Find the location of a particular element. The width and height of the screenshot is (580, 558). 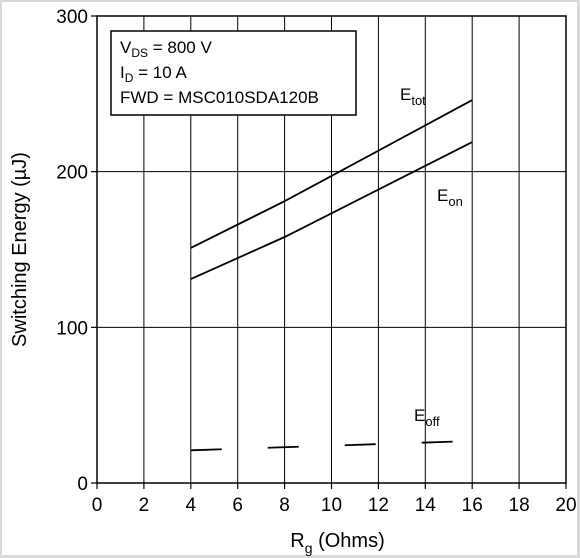

x-tick-label: 8 is located at coordinates (284, 505).